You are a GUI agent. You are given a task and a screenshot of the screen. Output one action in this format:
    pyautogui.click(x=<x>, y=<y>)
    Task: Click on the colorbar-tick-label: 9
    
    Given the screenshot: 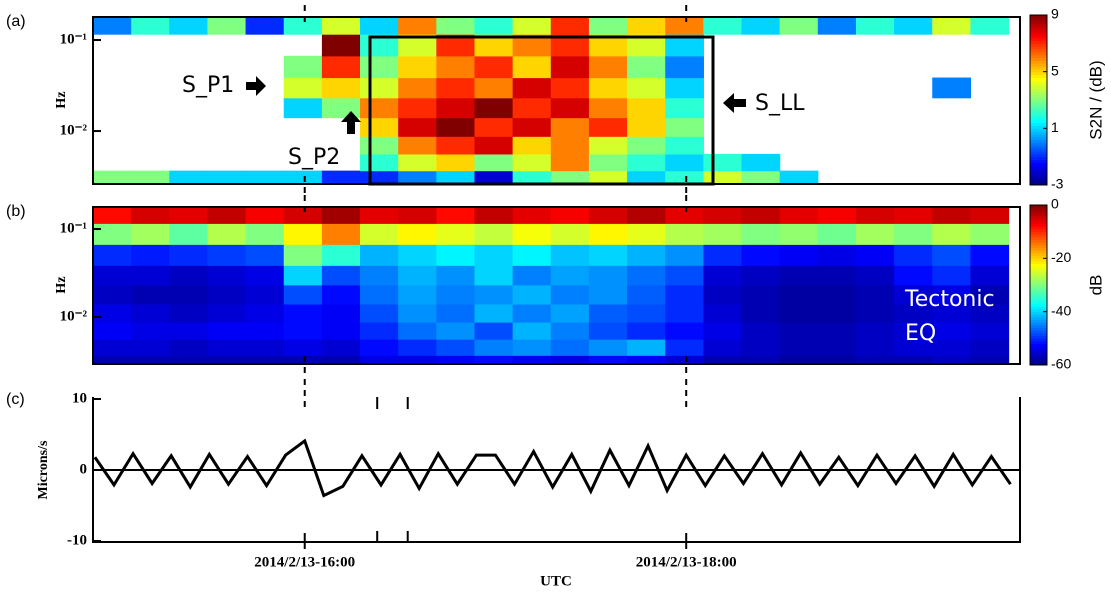 What is the action you would take?
    pyautogui.click(x=1055, y=14)
    